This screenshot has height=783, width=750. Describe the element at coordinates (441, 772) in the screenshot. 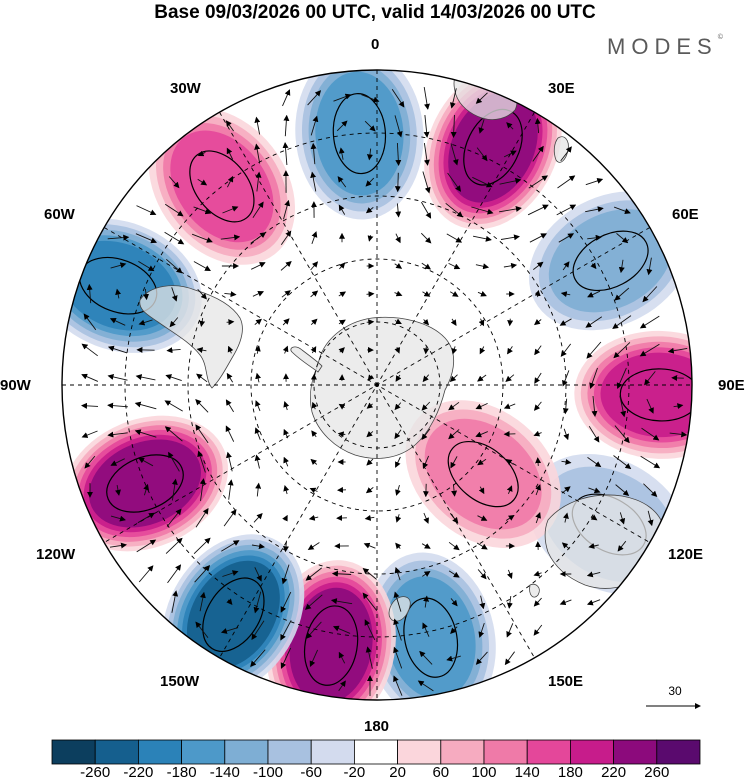

I see `colorbar-tick-label: 60` at that location.